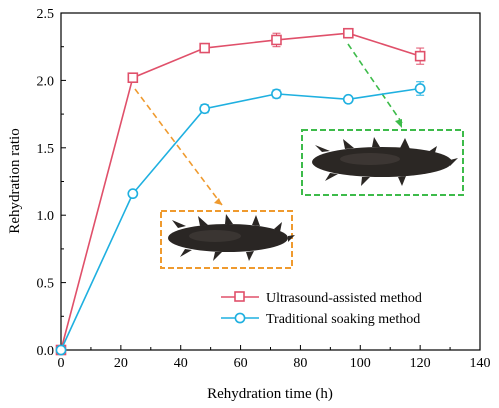 The image size is (499, 408). What do you see at coordinates (375, 83) in the screenshot?
I see `green-callout-arrow` at bounding box center [375, 83].